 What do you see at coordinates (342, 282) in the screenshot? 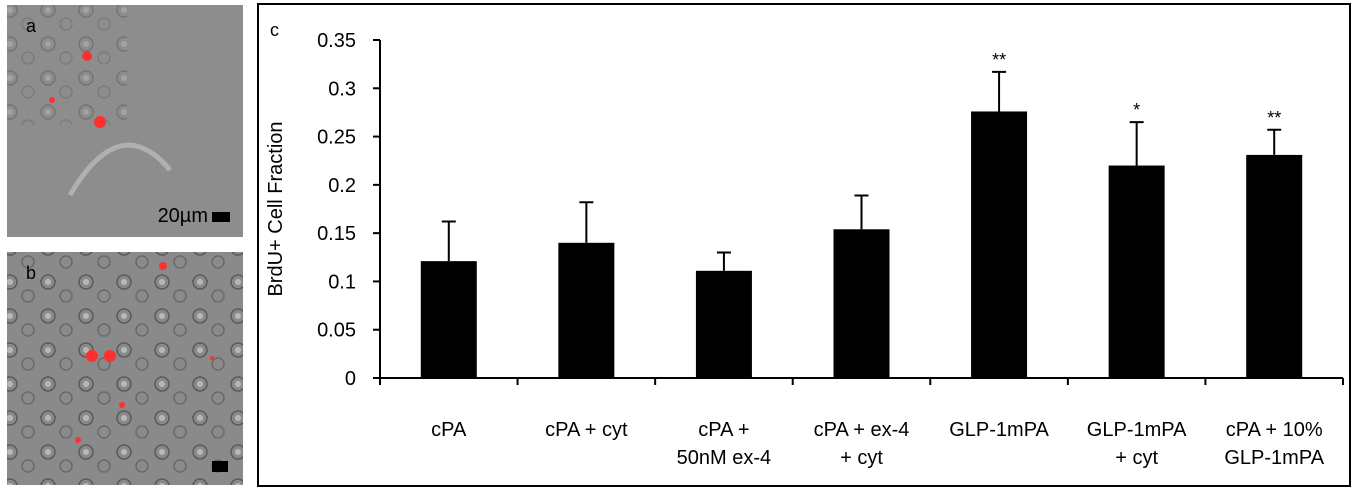
I see `y-tick-label: 0.1` at bounding box center [342, 282].